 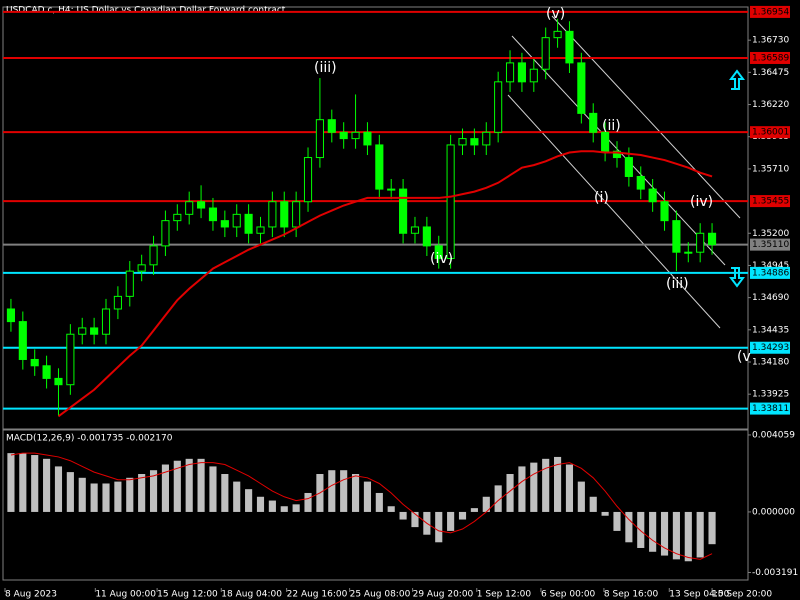 I want to click on level-label: 1.36954, so click(x=770, y=12).